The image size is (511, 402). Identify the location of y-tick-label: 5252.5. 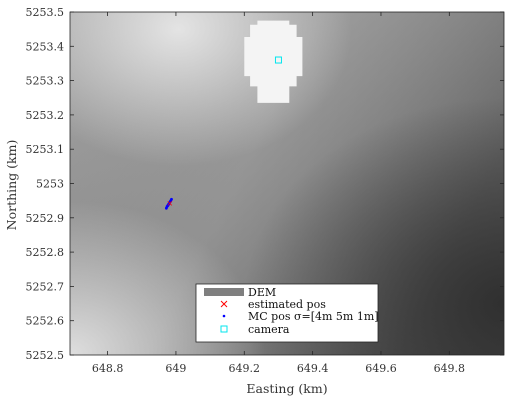
(45, 355).